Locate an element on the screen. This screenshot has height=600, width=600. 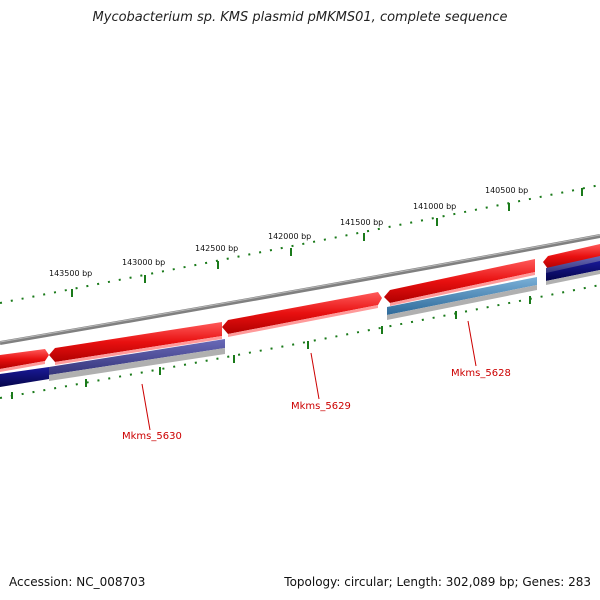
scale-label-141500: 141500 bp is located at coordinates (361, 222).